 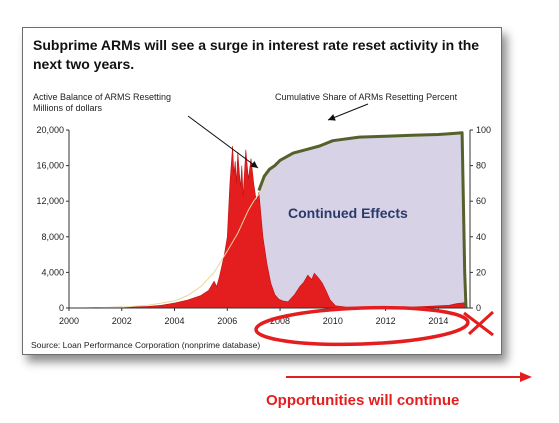 What do you see at coordinates (409, 377) in the screenshot?
I see `right-arrow-icon` at bounding box center [409, 377].